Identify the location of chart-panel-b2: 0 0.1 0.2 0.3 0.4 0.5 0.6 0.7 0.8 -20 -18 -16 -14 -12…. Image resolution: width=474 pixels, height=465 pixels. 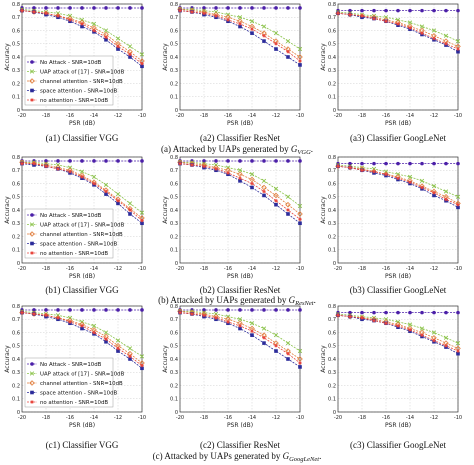
(233, 217).